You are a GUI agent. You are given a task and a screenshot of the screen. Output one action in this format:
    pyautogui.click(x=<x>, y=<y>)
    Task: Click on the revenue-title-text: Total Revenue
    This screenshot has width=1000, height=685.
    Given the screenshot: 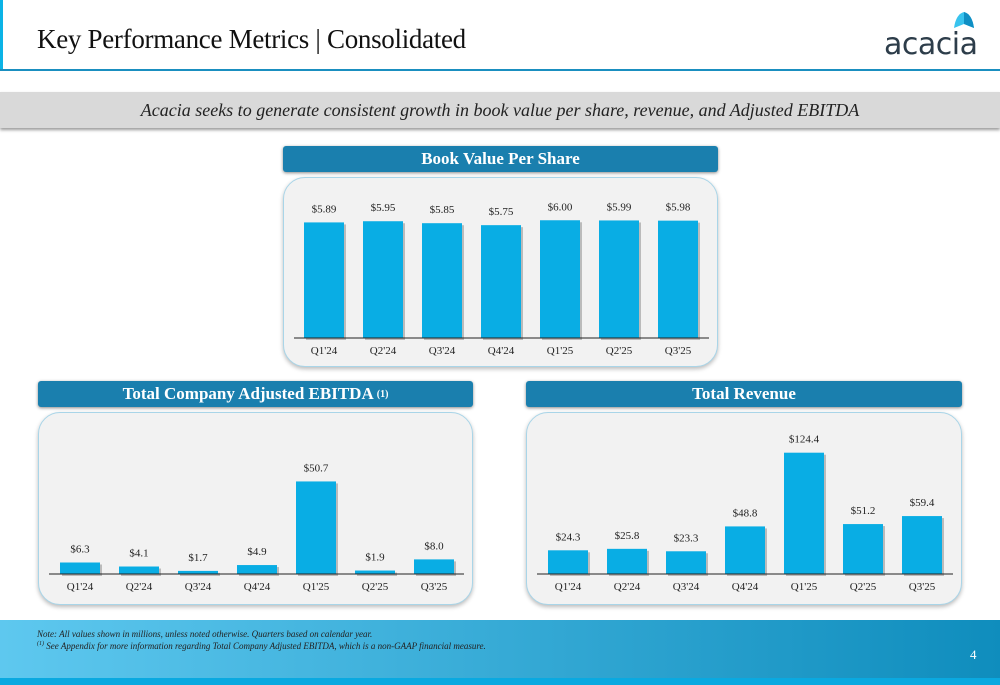 What is the action you would take?
    pyautogui.click(x=744, y=393)
    